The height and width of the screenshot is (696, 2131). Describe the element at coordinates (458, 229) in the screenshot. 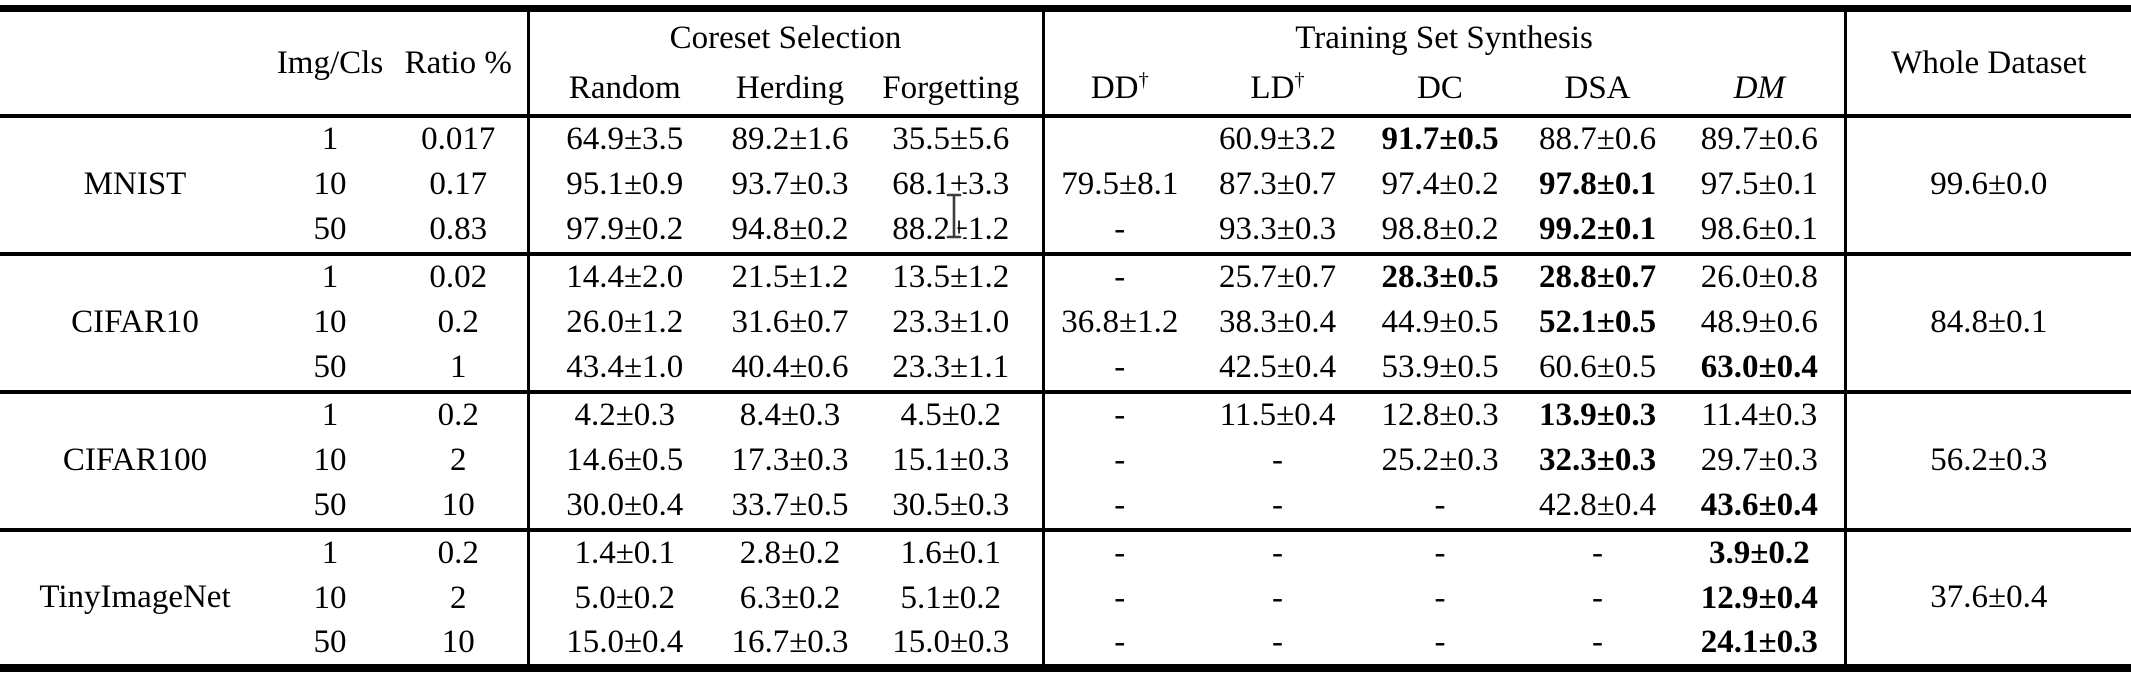

I see `ratio-value: 0.83` at that location.